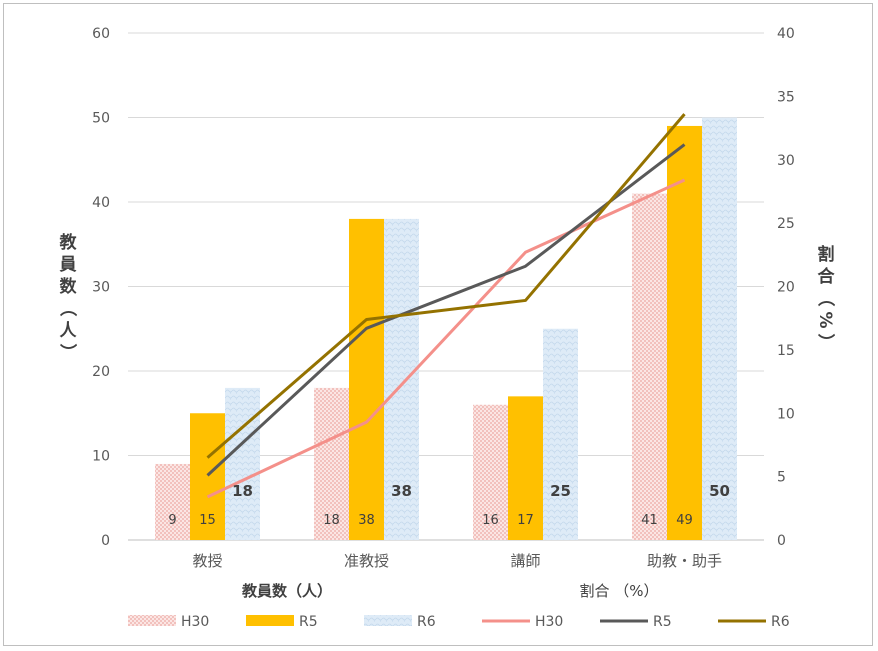 This screenshot has height=651, width=878. What do you see at coordinates (786, 288) in the screenshot?
I see `y-right-tick-label: 20` at bounding box center [786, 288].